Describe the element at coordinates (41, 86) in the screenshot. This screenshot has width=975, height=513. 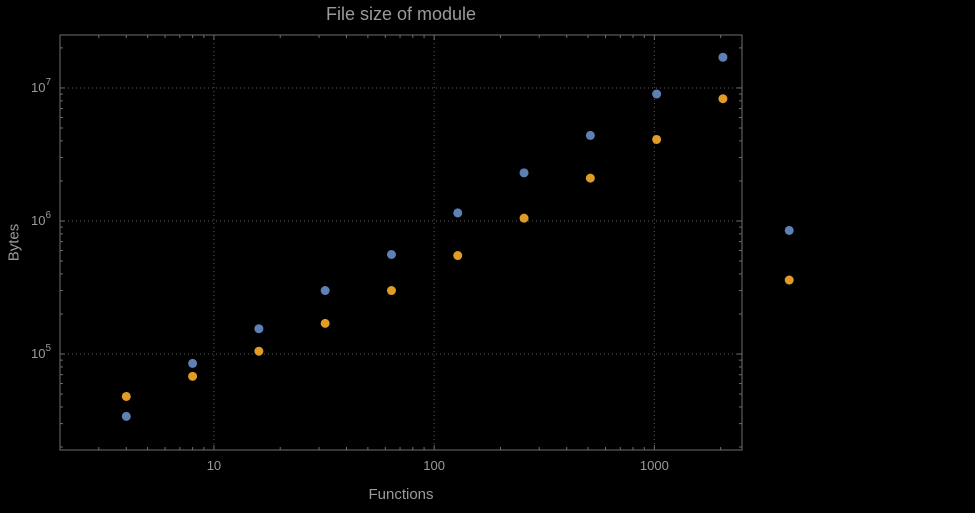
I see `svg-text: 10⁷` at that location.